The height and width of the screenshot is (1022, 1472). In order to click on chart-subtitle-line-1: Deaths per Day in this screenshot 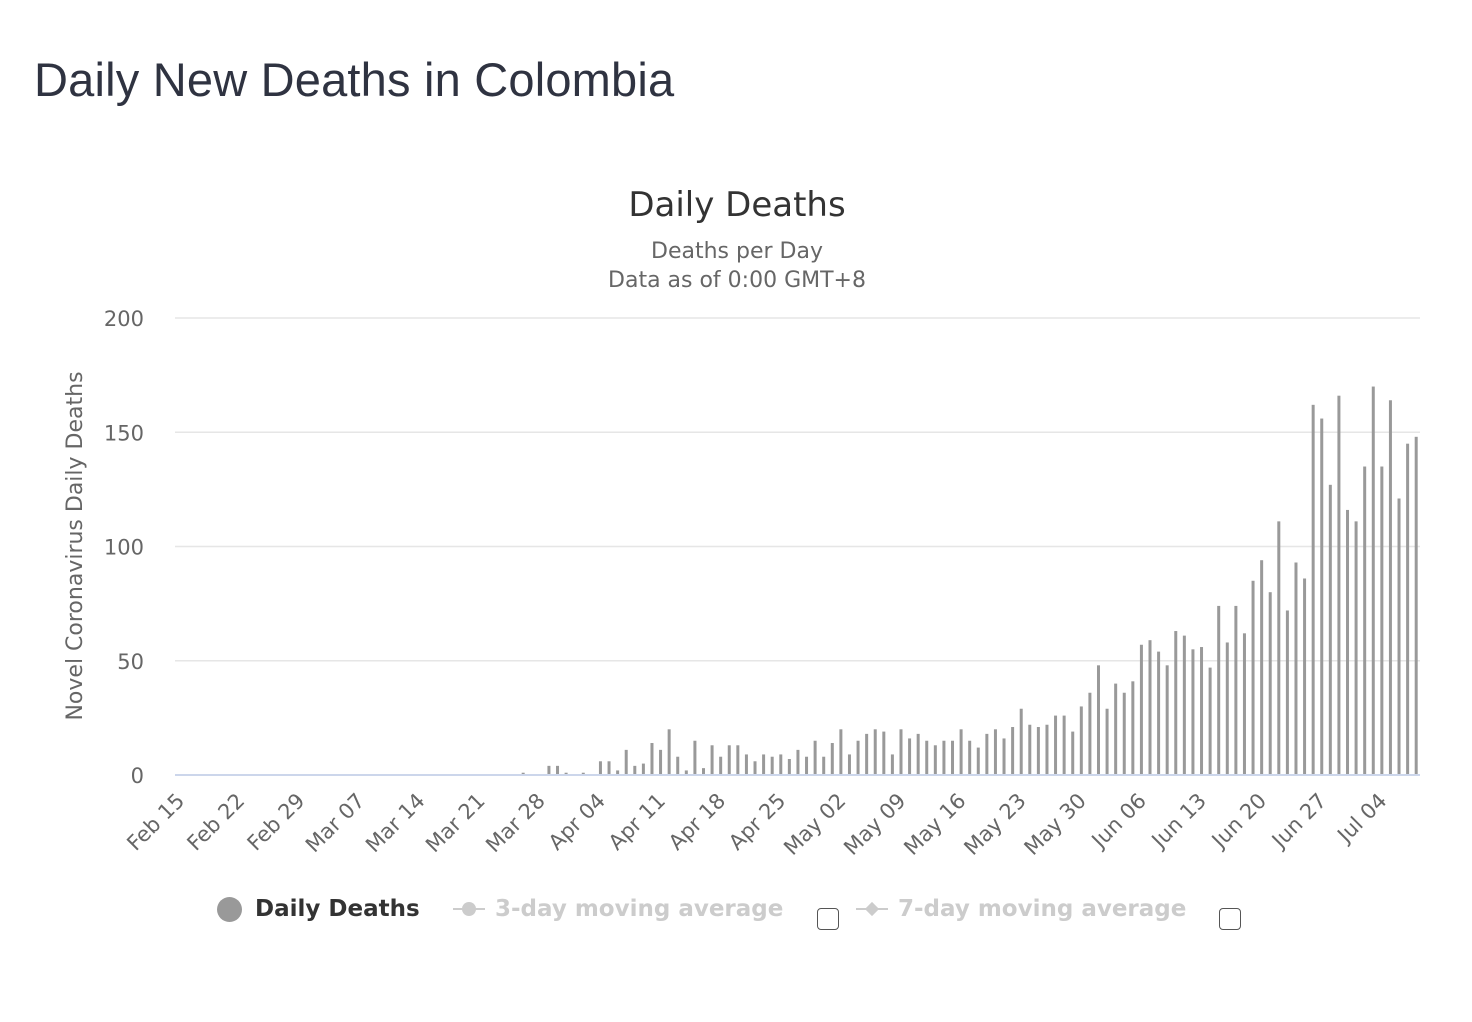, I will do `click(737, 251)`.